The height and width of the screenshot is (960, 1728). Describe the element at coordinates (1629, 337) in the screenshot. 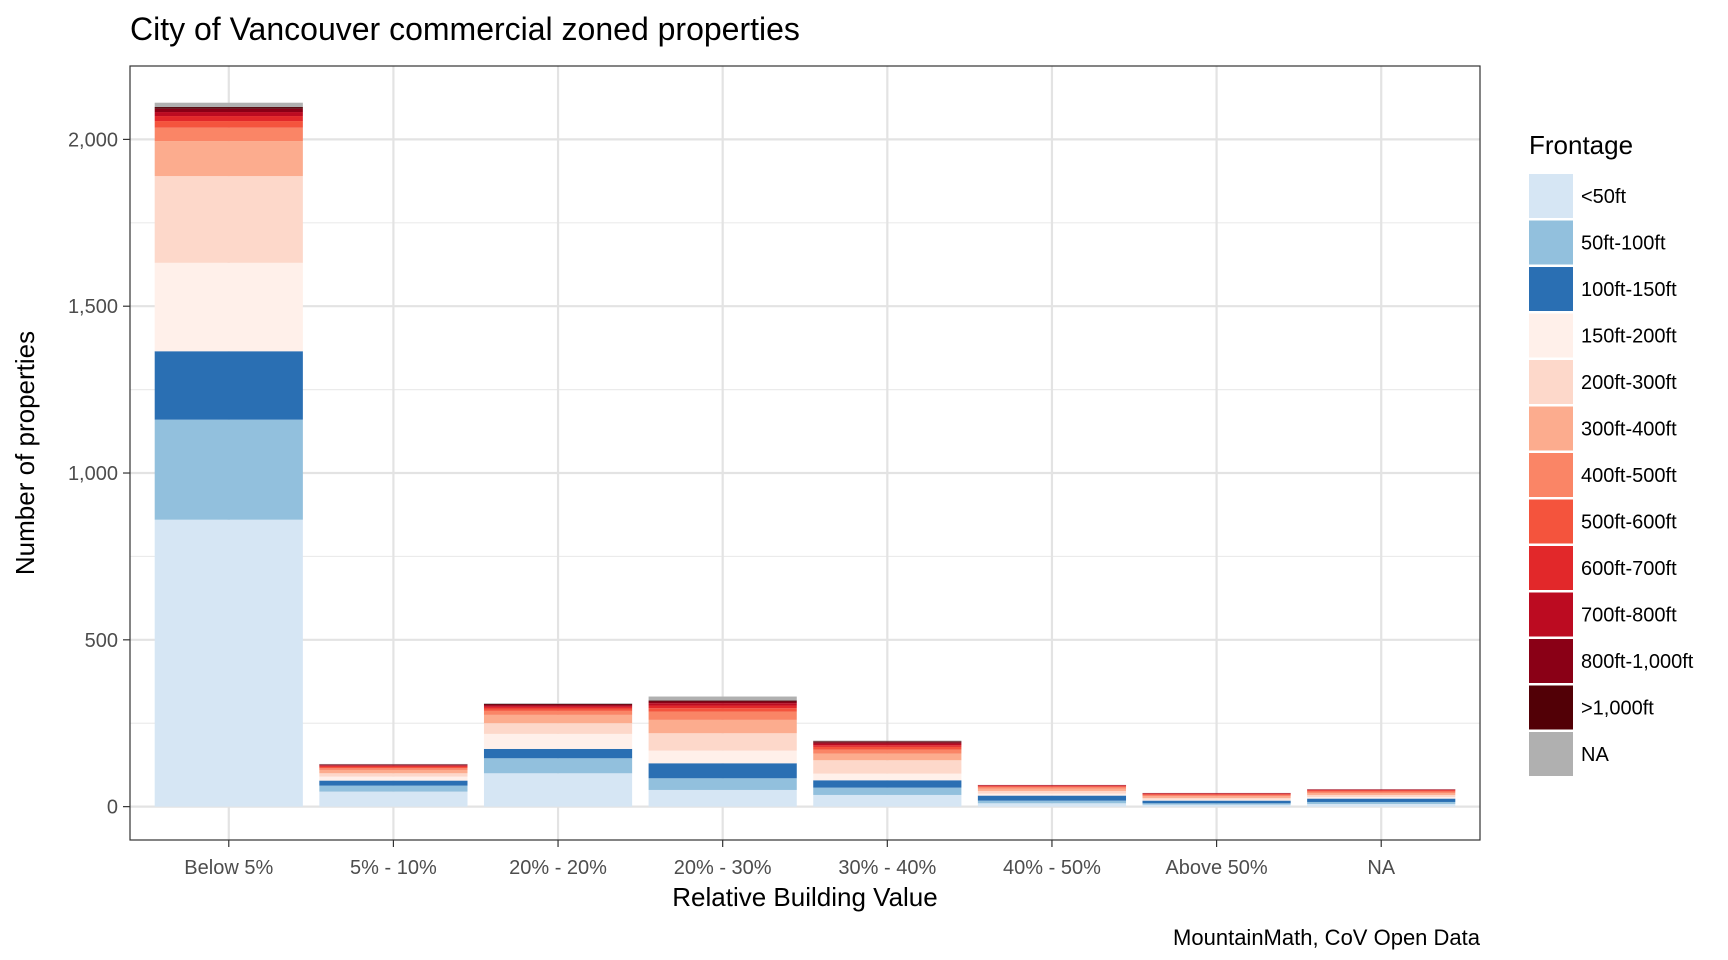

I see `legend-label: 150ft-200ft` at that location.